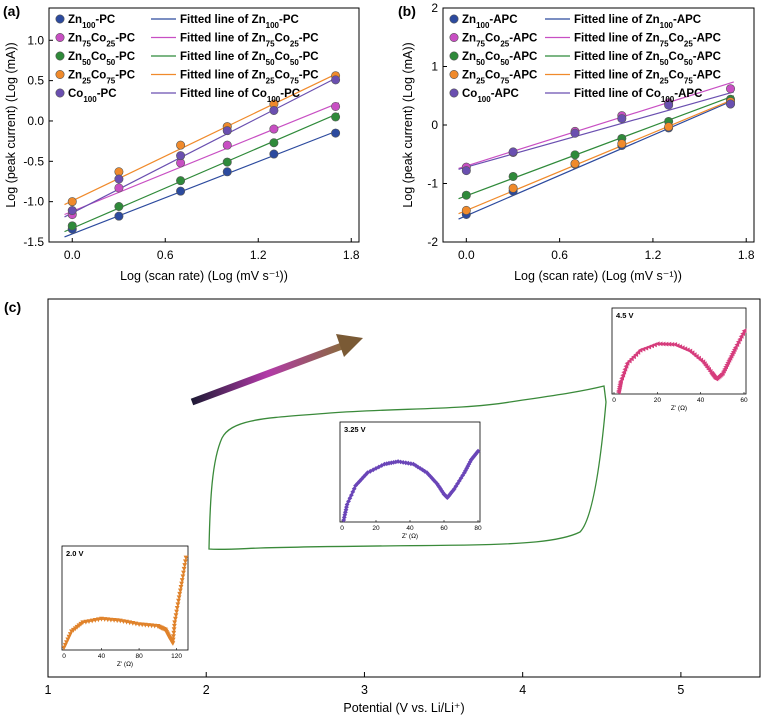  What do you see at coordinates (559, 255) in the screenshot?
I see `x-tick-label: 0.6` at bounding box center [559, 255].